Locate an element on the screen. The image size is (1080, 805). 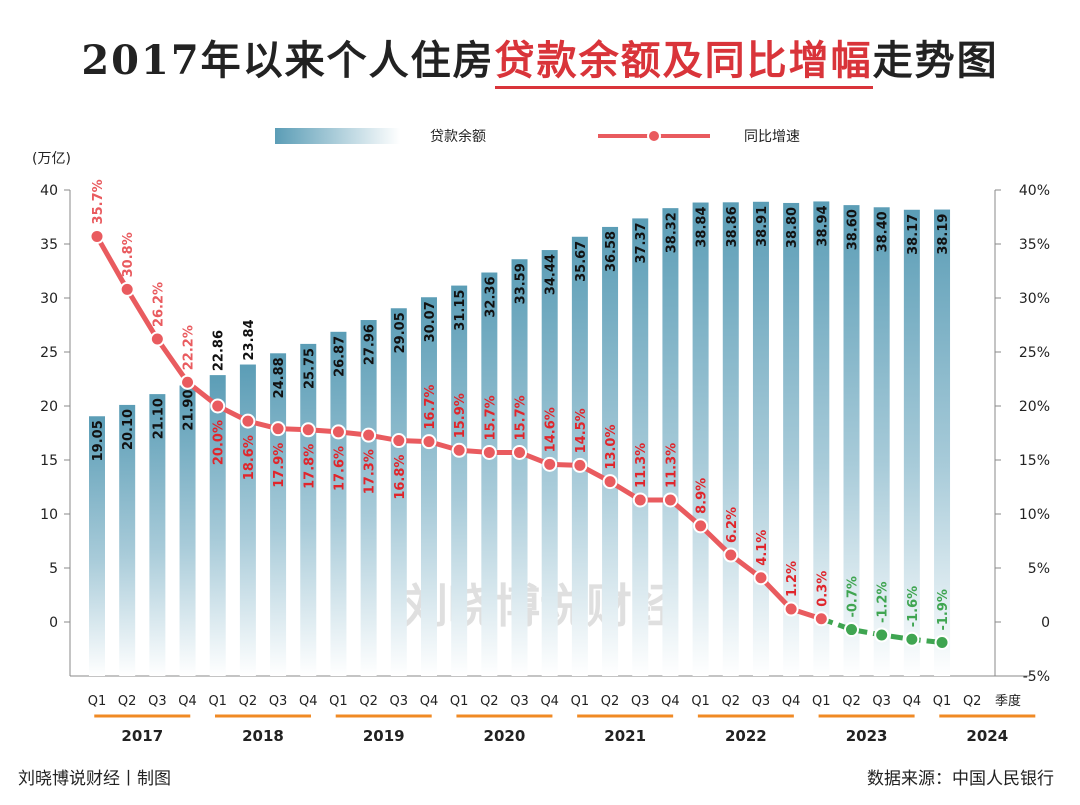
growth-value-label: 8.9% is located at coordinates (702, 496).